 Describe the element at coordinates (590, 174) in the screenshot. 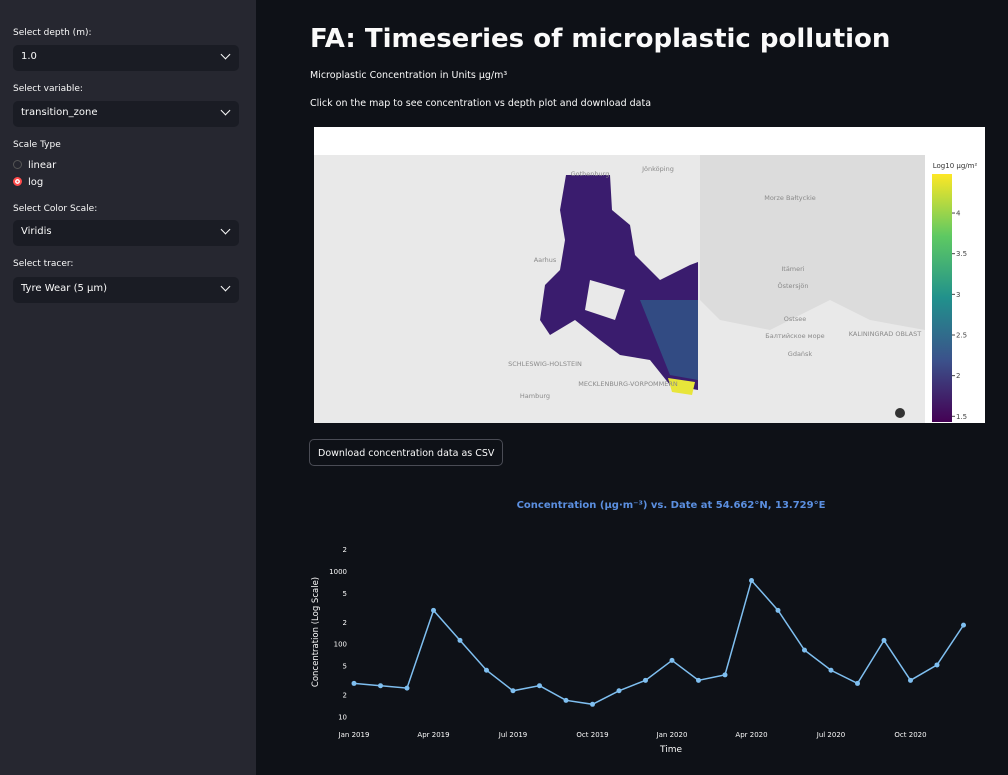

I see `map-label: Gothenburg` at that location.